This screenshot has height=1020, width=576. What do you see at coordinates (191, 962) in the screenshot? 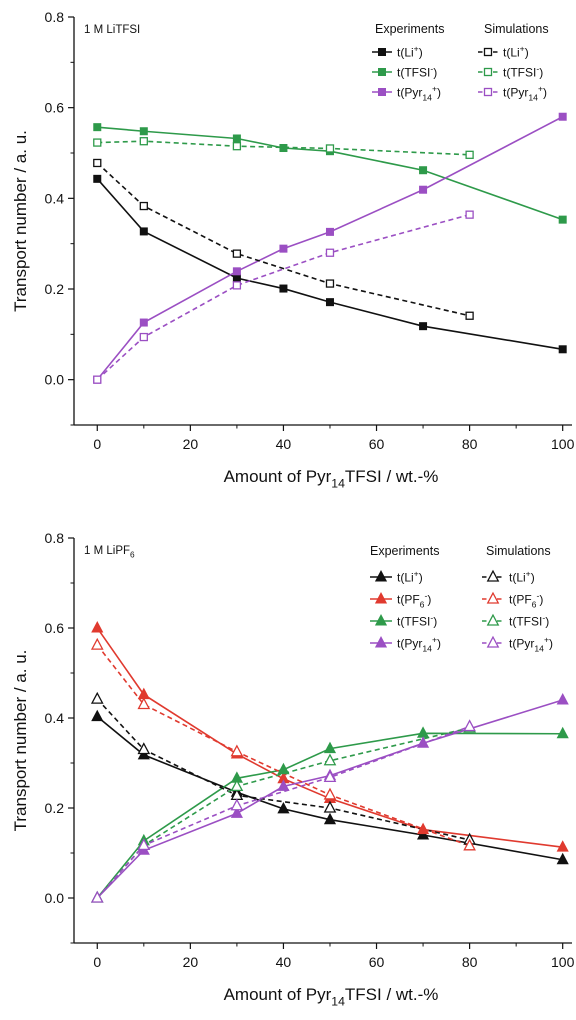
I see `x-tick-label: 20` at bounding box center [191, 962].